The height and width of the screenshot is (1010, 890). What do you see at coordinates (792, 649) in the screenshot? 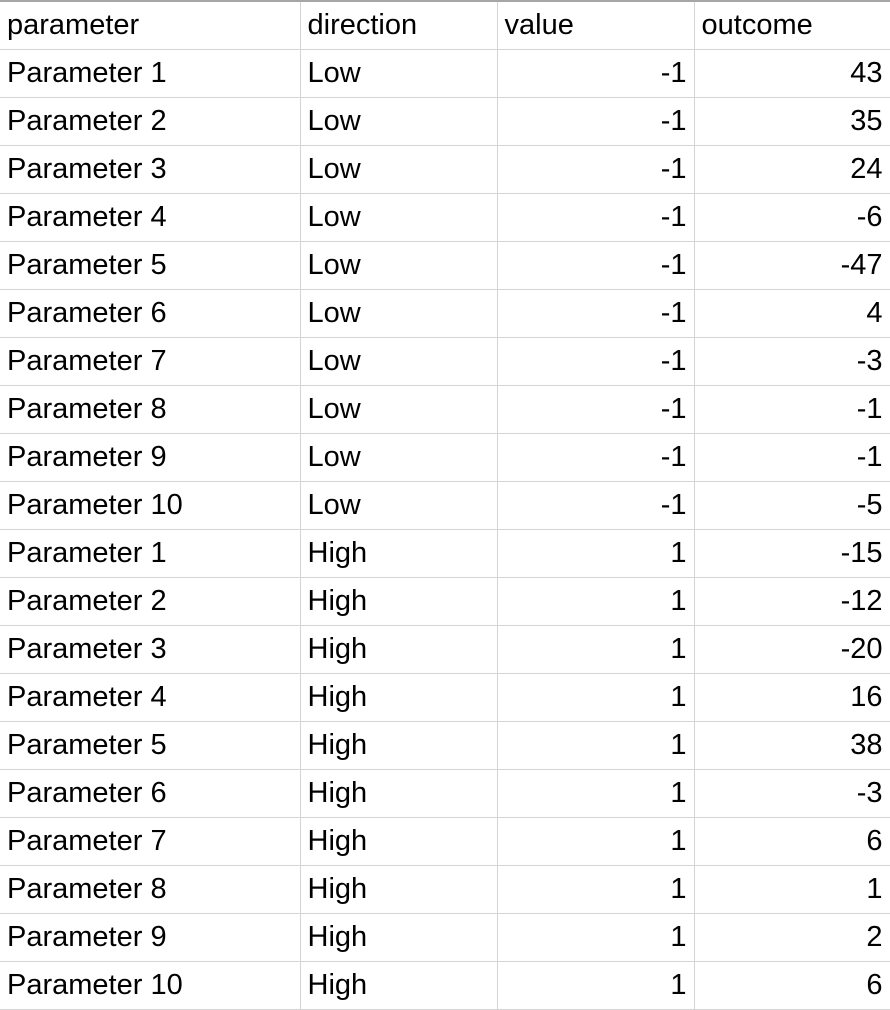
I see `cell-outcome: -20` at bounding box center [792, 649].